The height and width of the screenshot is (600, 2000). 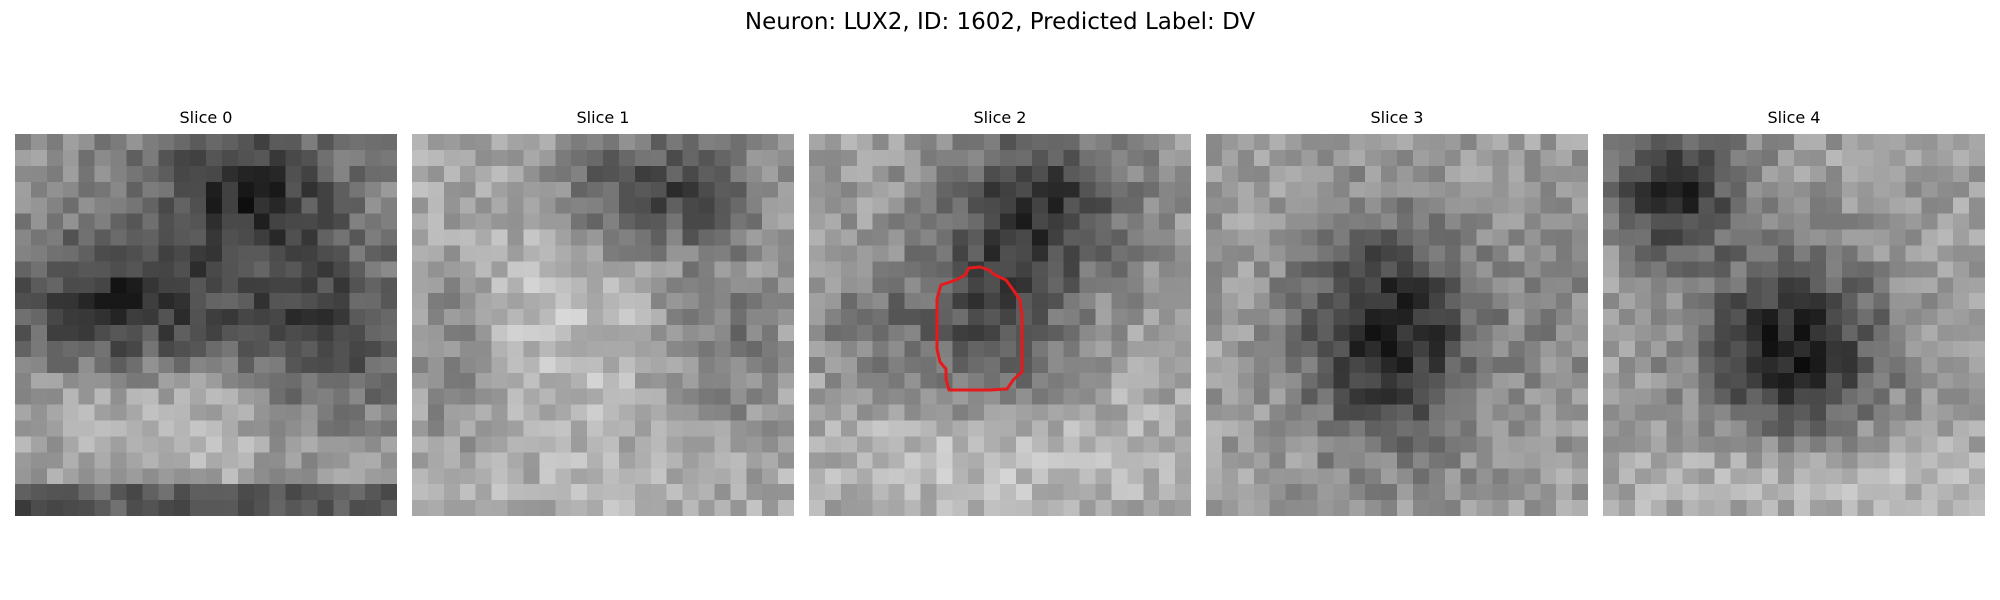 I want to click on panel-title: Slice 1, so click(x=603, y=117).